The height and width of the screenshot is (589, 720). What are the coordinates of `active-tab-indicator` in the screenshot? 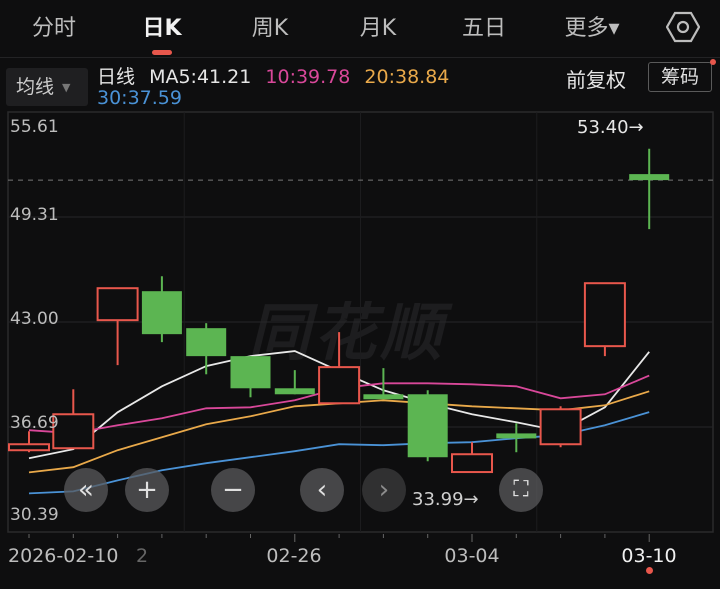 It's located at (162, 52).